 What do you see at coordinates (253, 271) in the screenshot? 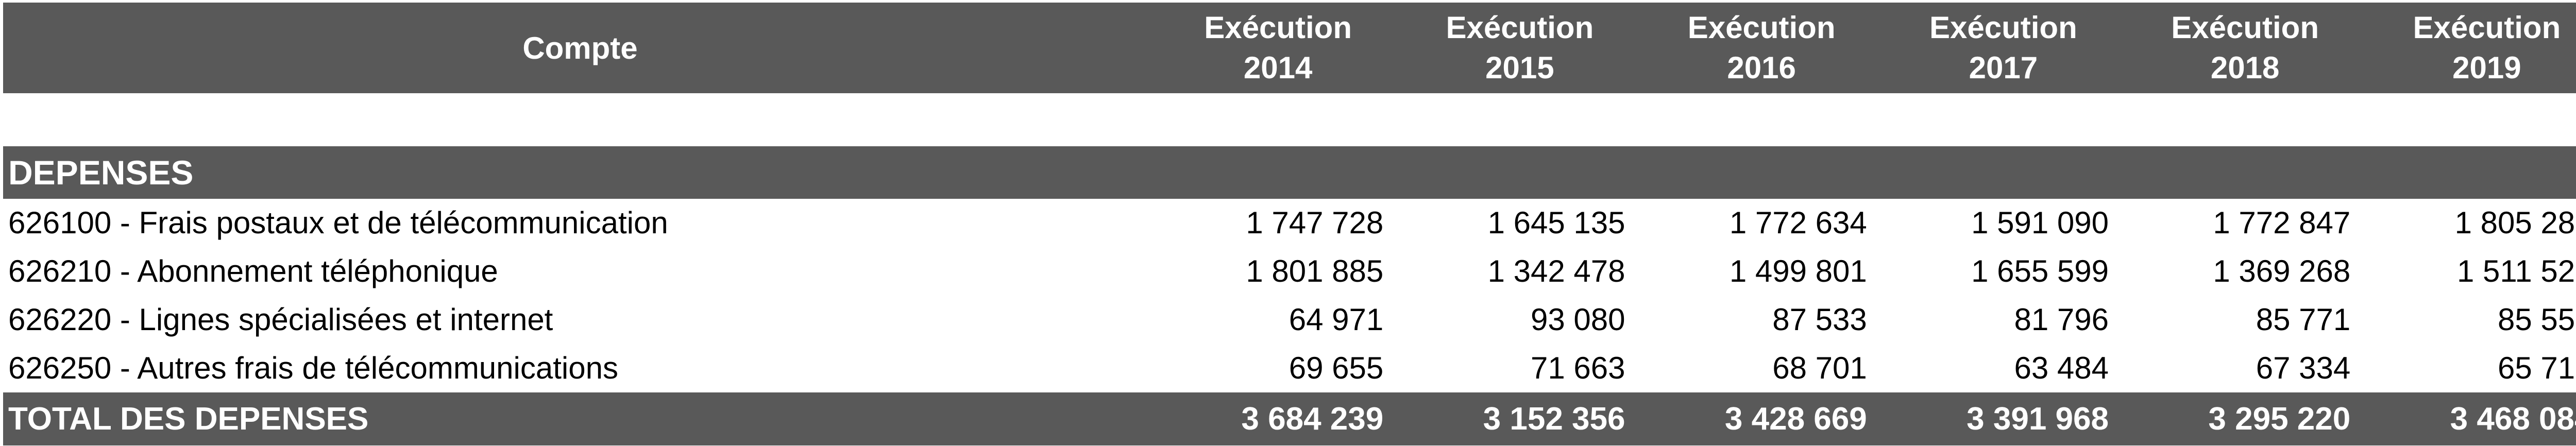
I see `account-label: 626210 - Abonnement téléphonique` at bounding box center [253, 271].